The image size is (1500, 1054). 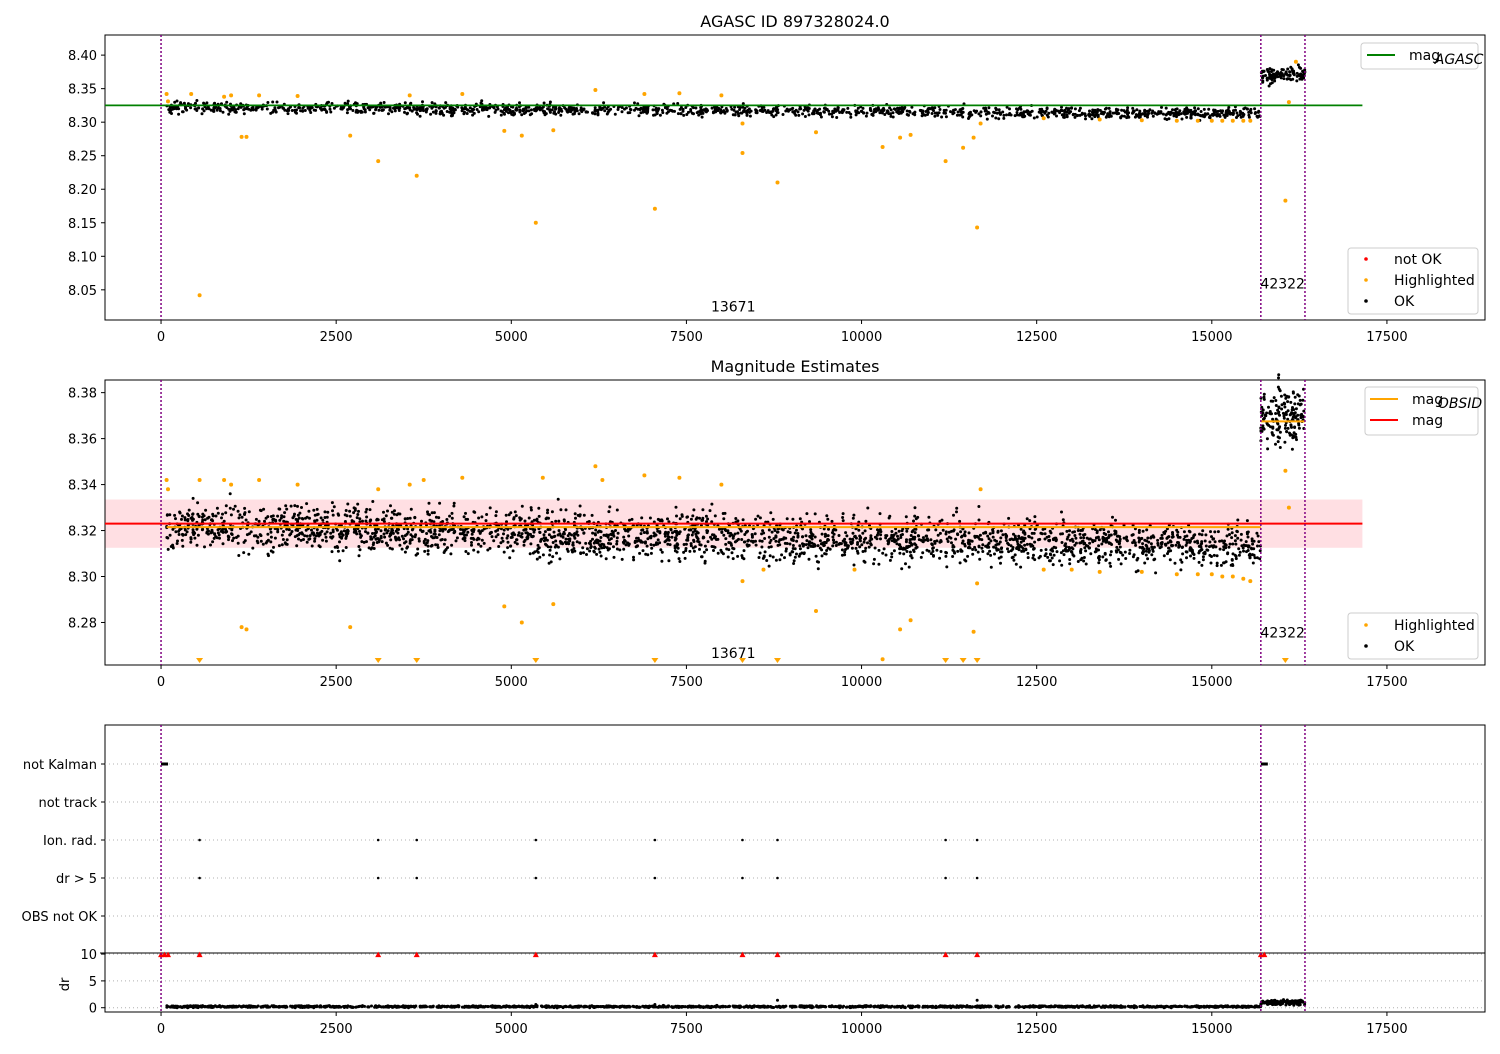 What do you see at coordinates (1427, 421) in the screenshot?
I see `legend-label: mag` at bounding box center [1427, 421].